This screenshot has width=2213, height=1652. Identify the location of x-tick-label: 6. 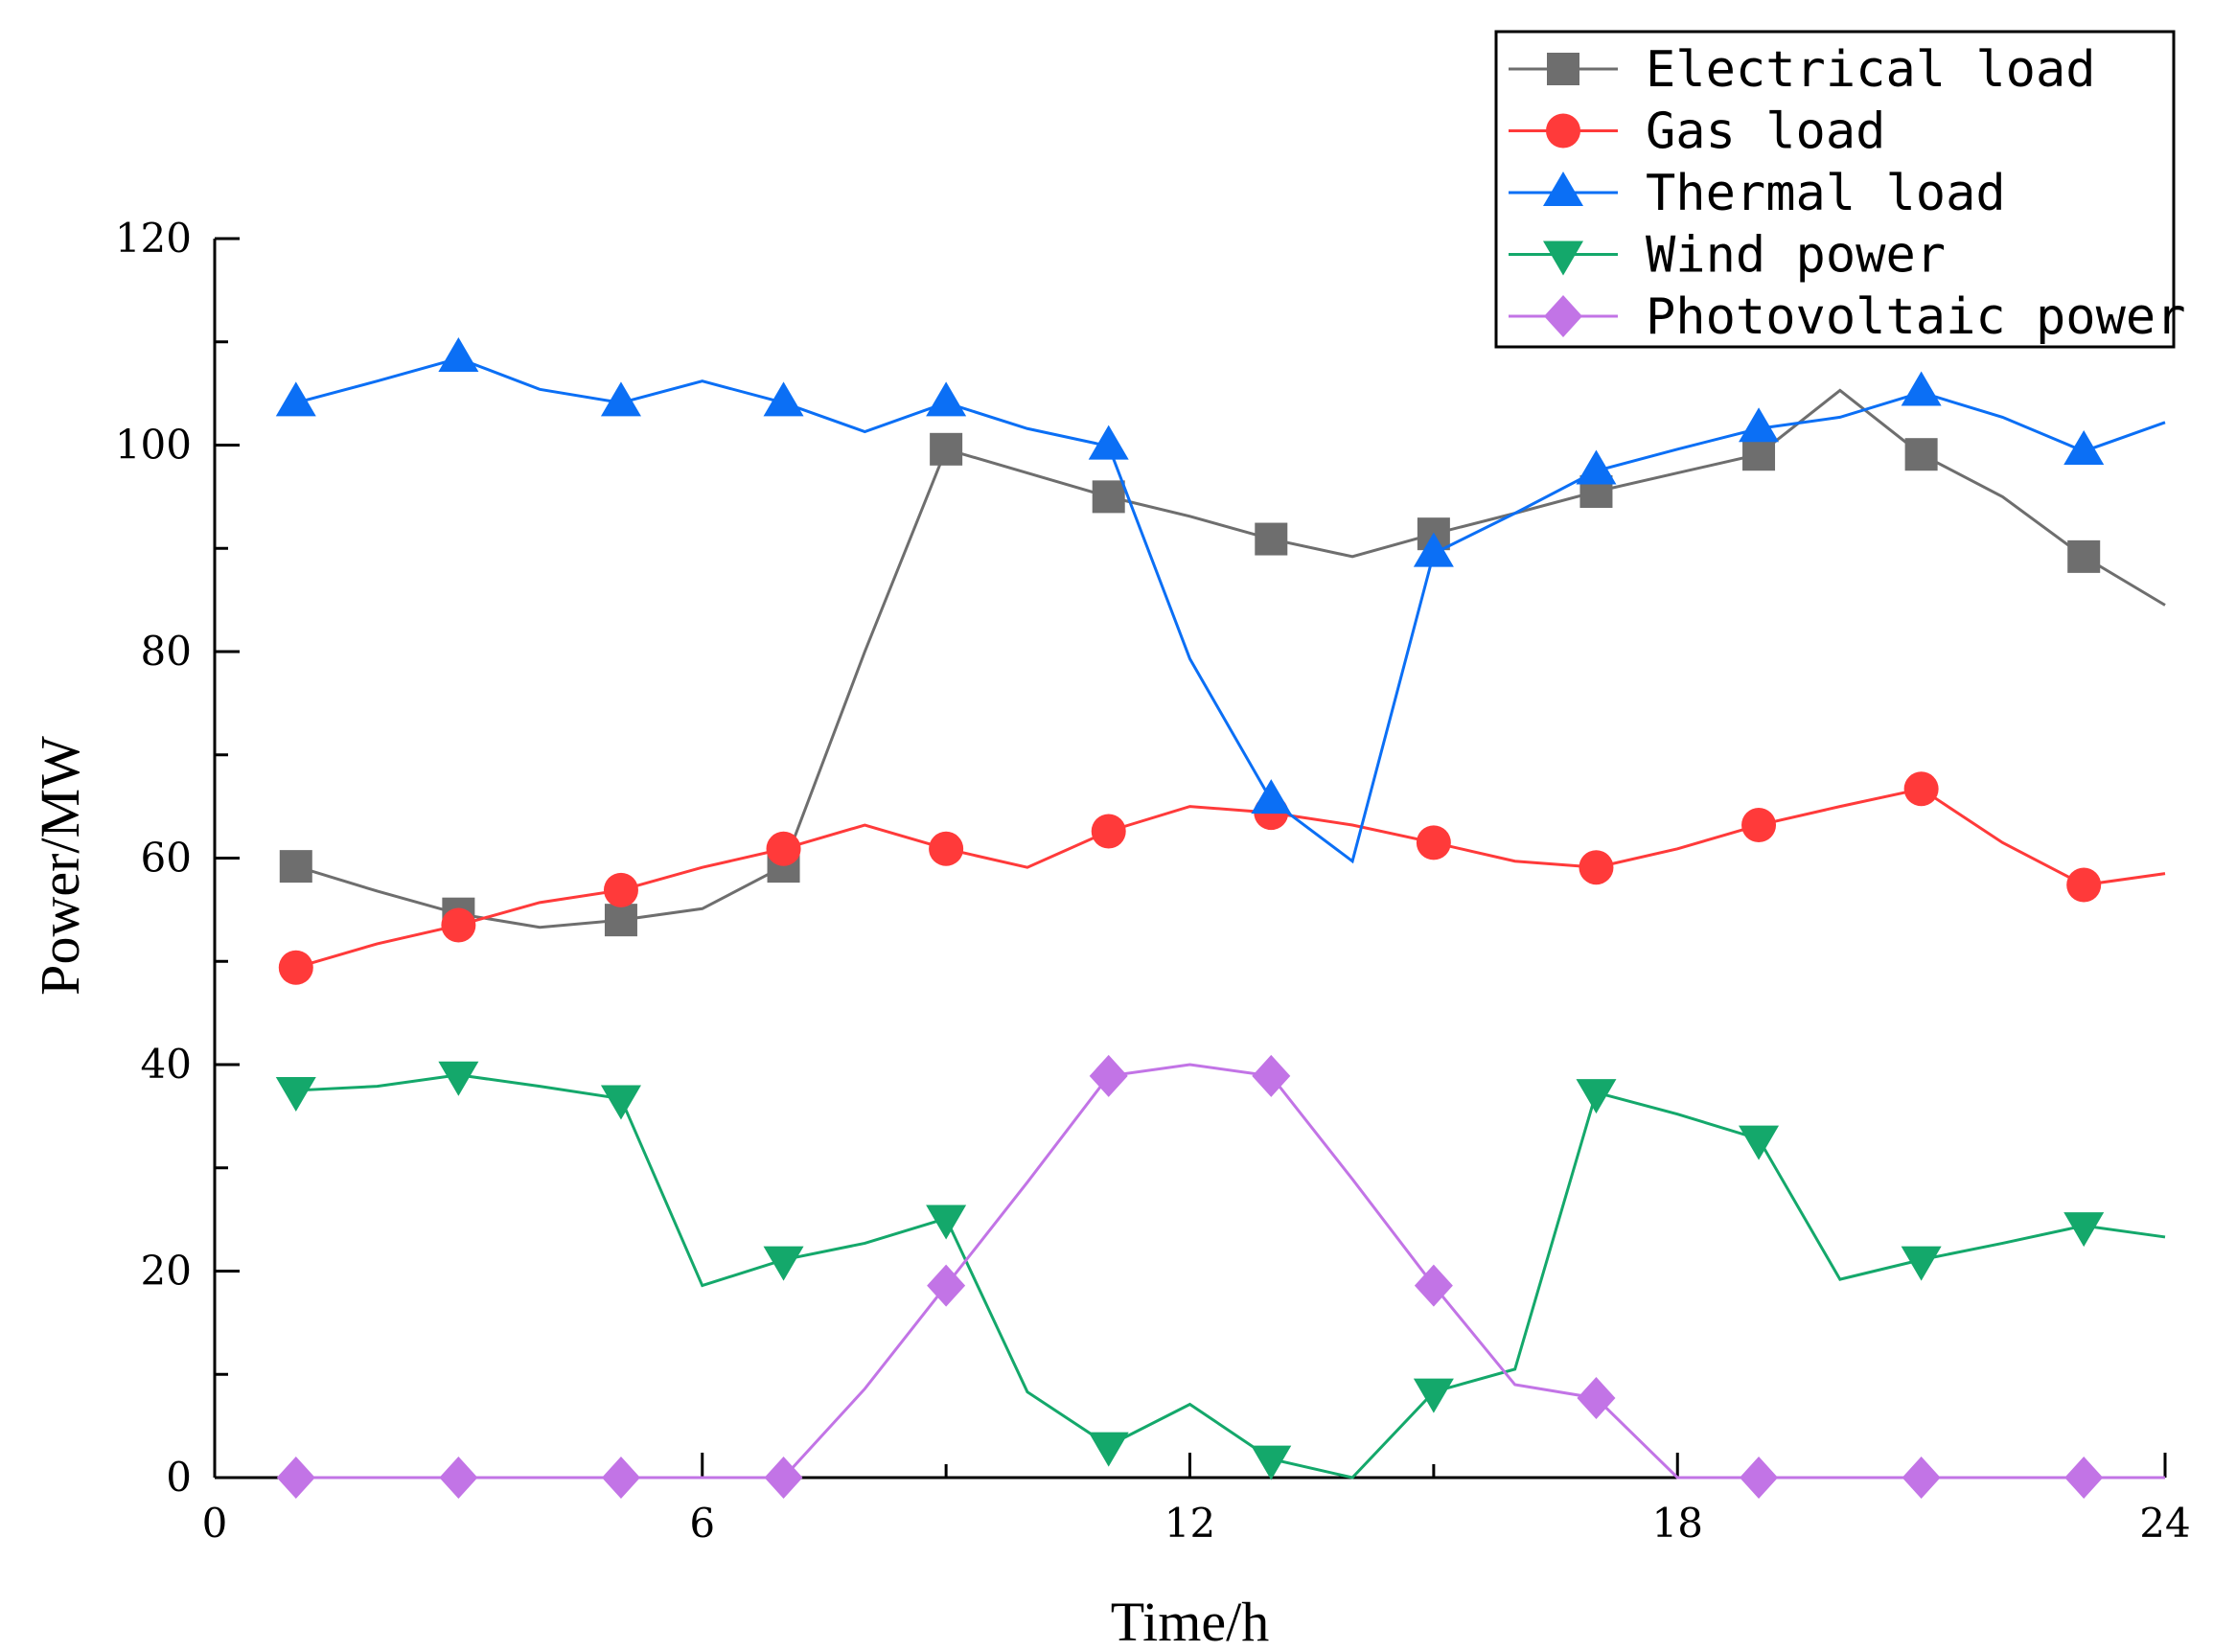
(702, 1523).